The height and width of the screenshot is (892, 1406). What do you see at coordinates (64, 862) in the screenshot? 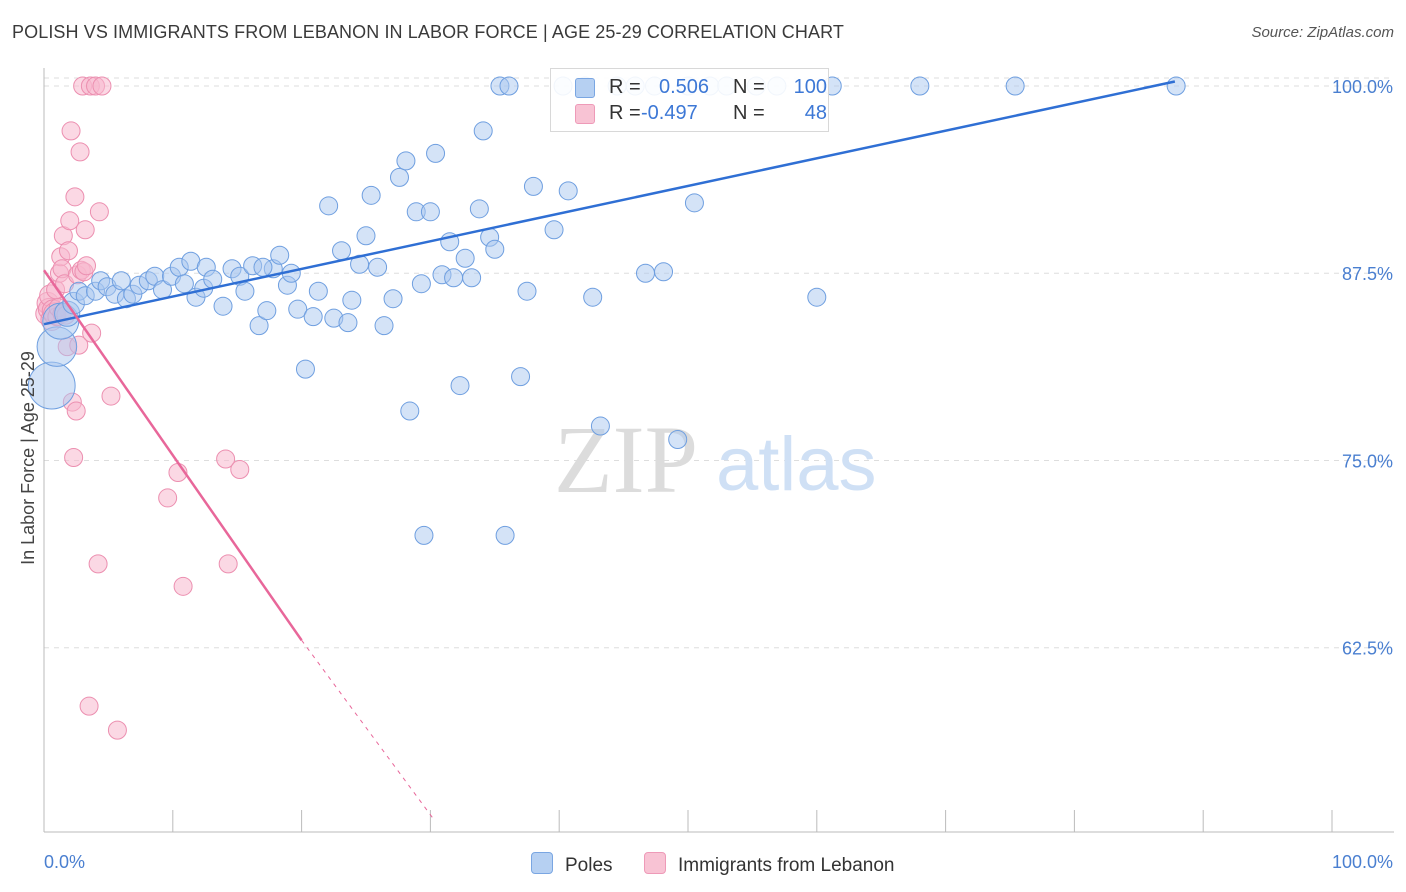
I see `x-tick-label: 0.0%` at bounding box center [64, 862].